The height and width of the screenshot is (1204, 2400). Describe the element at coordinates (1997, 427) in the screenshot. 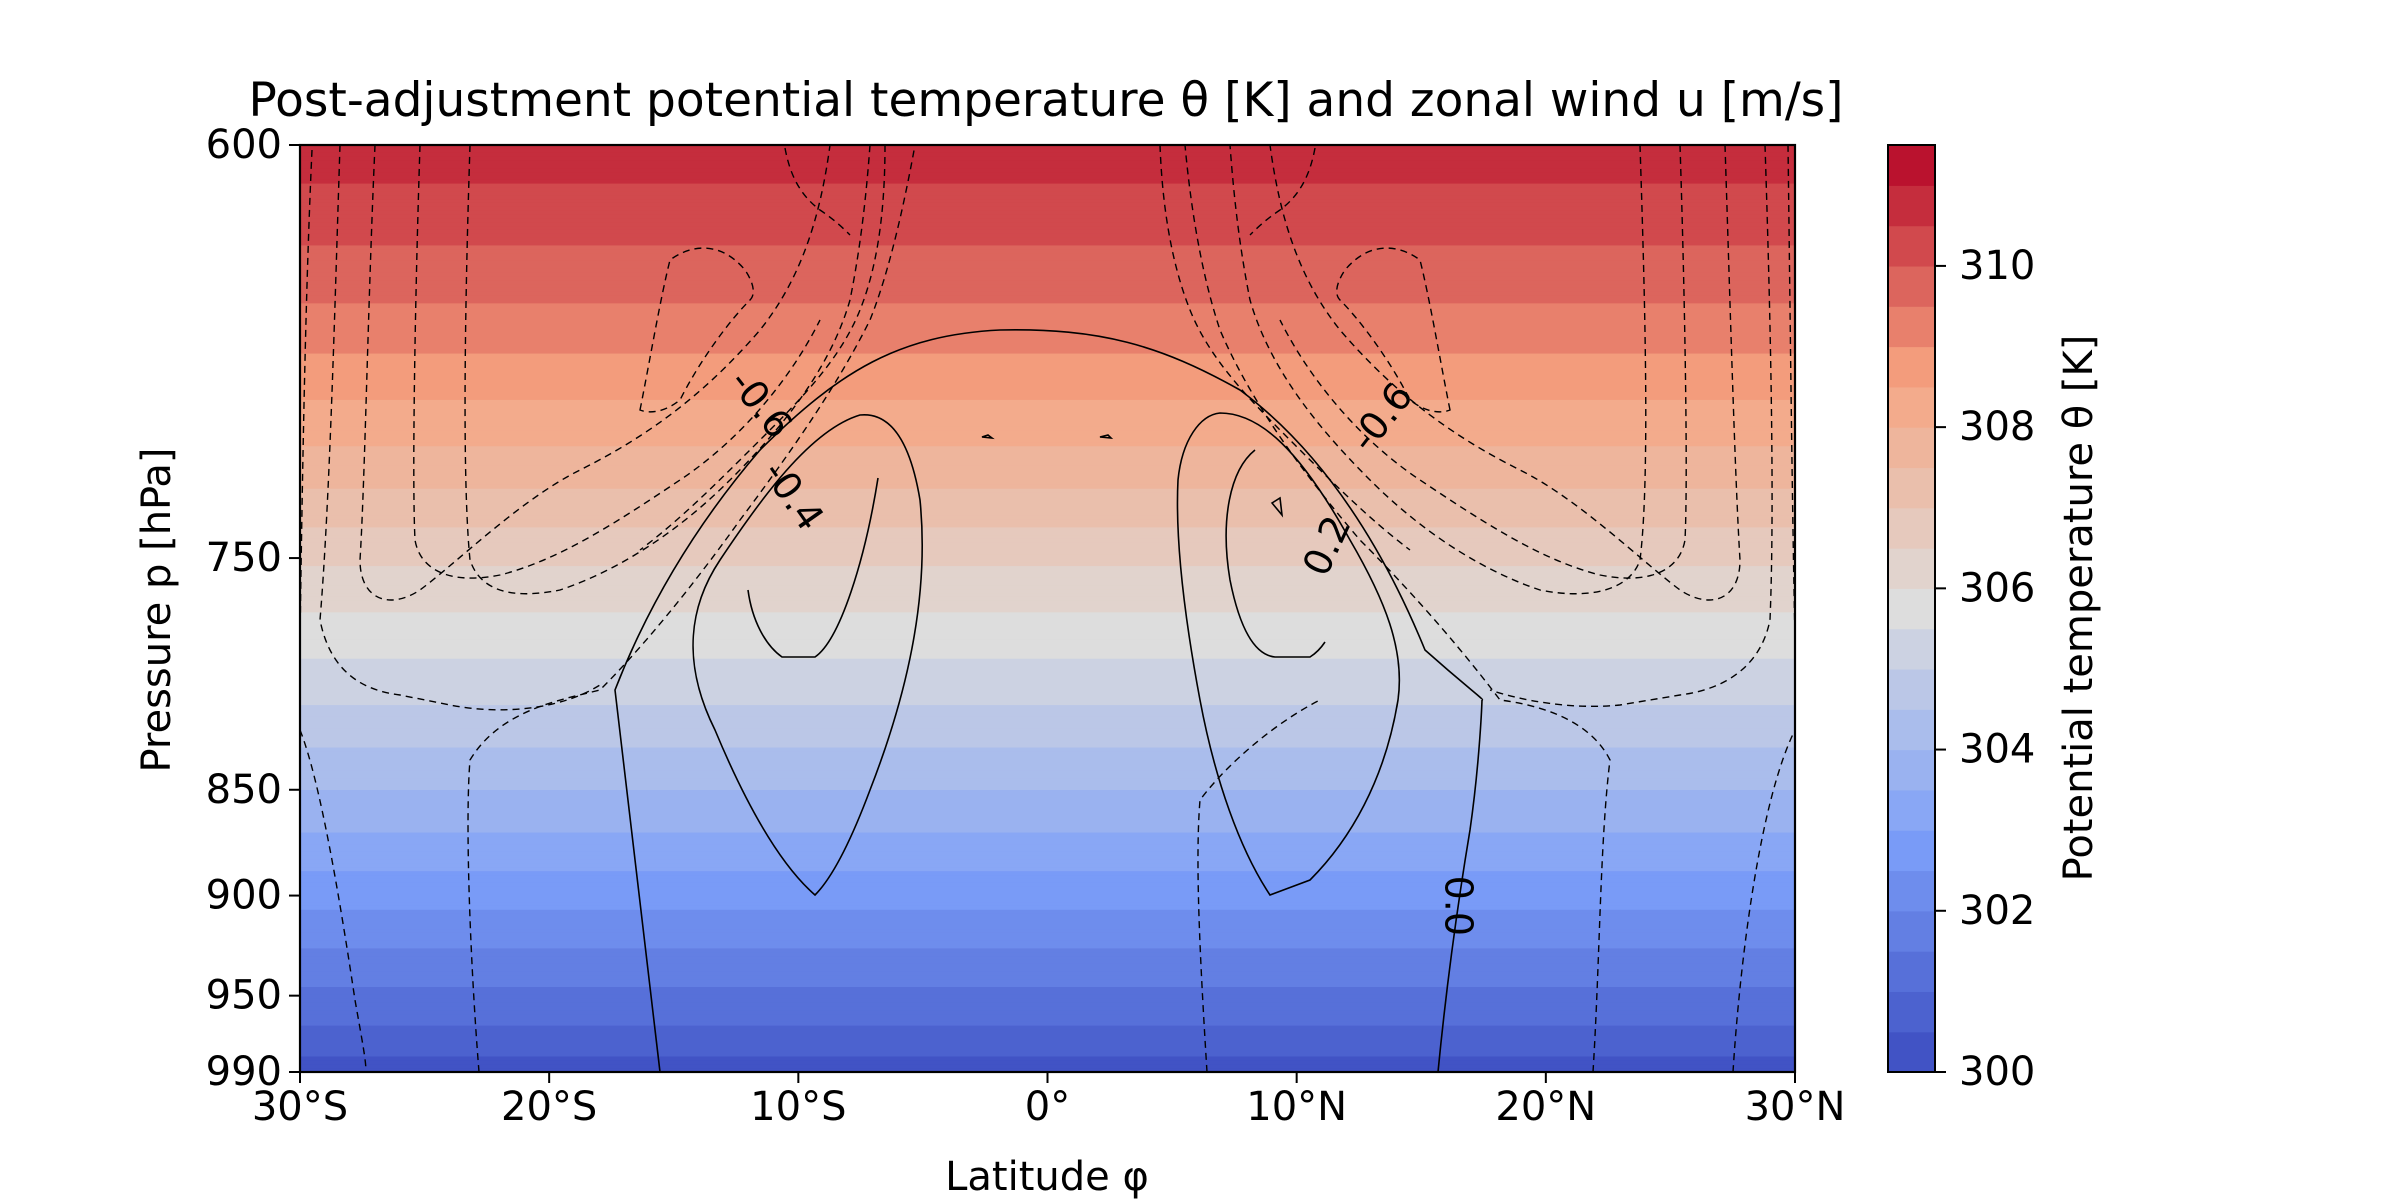

I see `colorbar-tick-label: 308` at that location.